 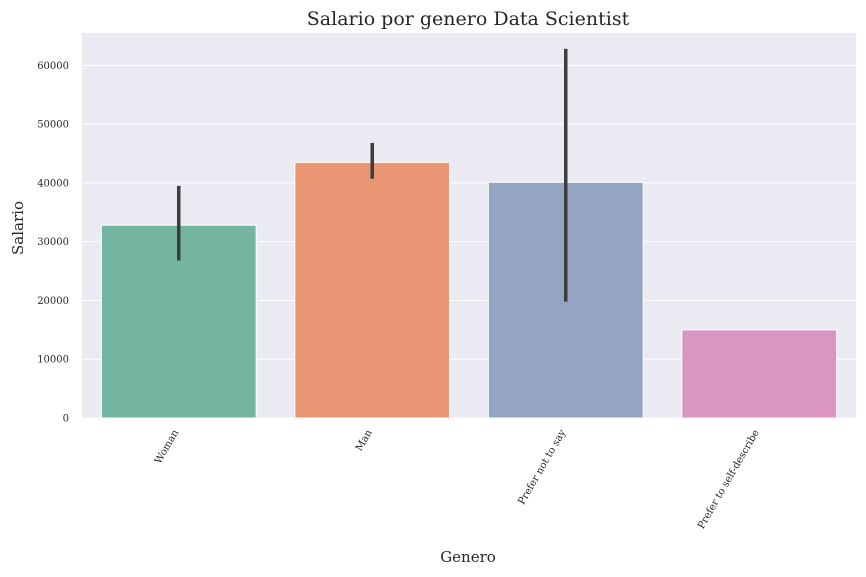 I want to click on x-axis-label: Genero, so click(x=468, y=557).